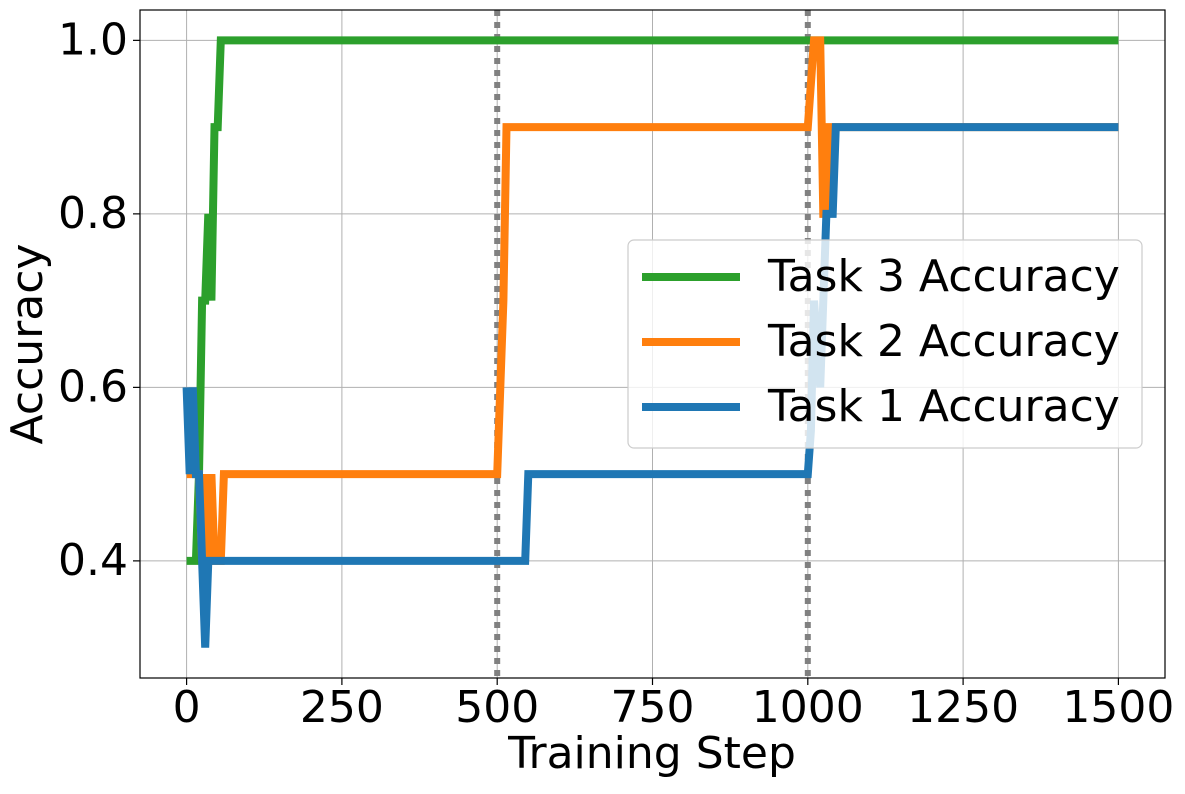 This screenshot has width=1185, height=794. Describe the element at coordinates (808, 707) in the screenshot. I see `x-tick-label: 1000` at that location.